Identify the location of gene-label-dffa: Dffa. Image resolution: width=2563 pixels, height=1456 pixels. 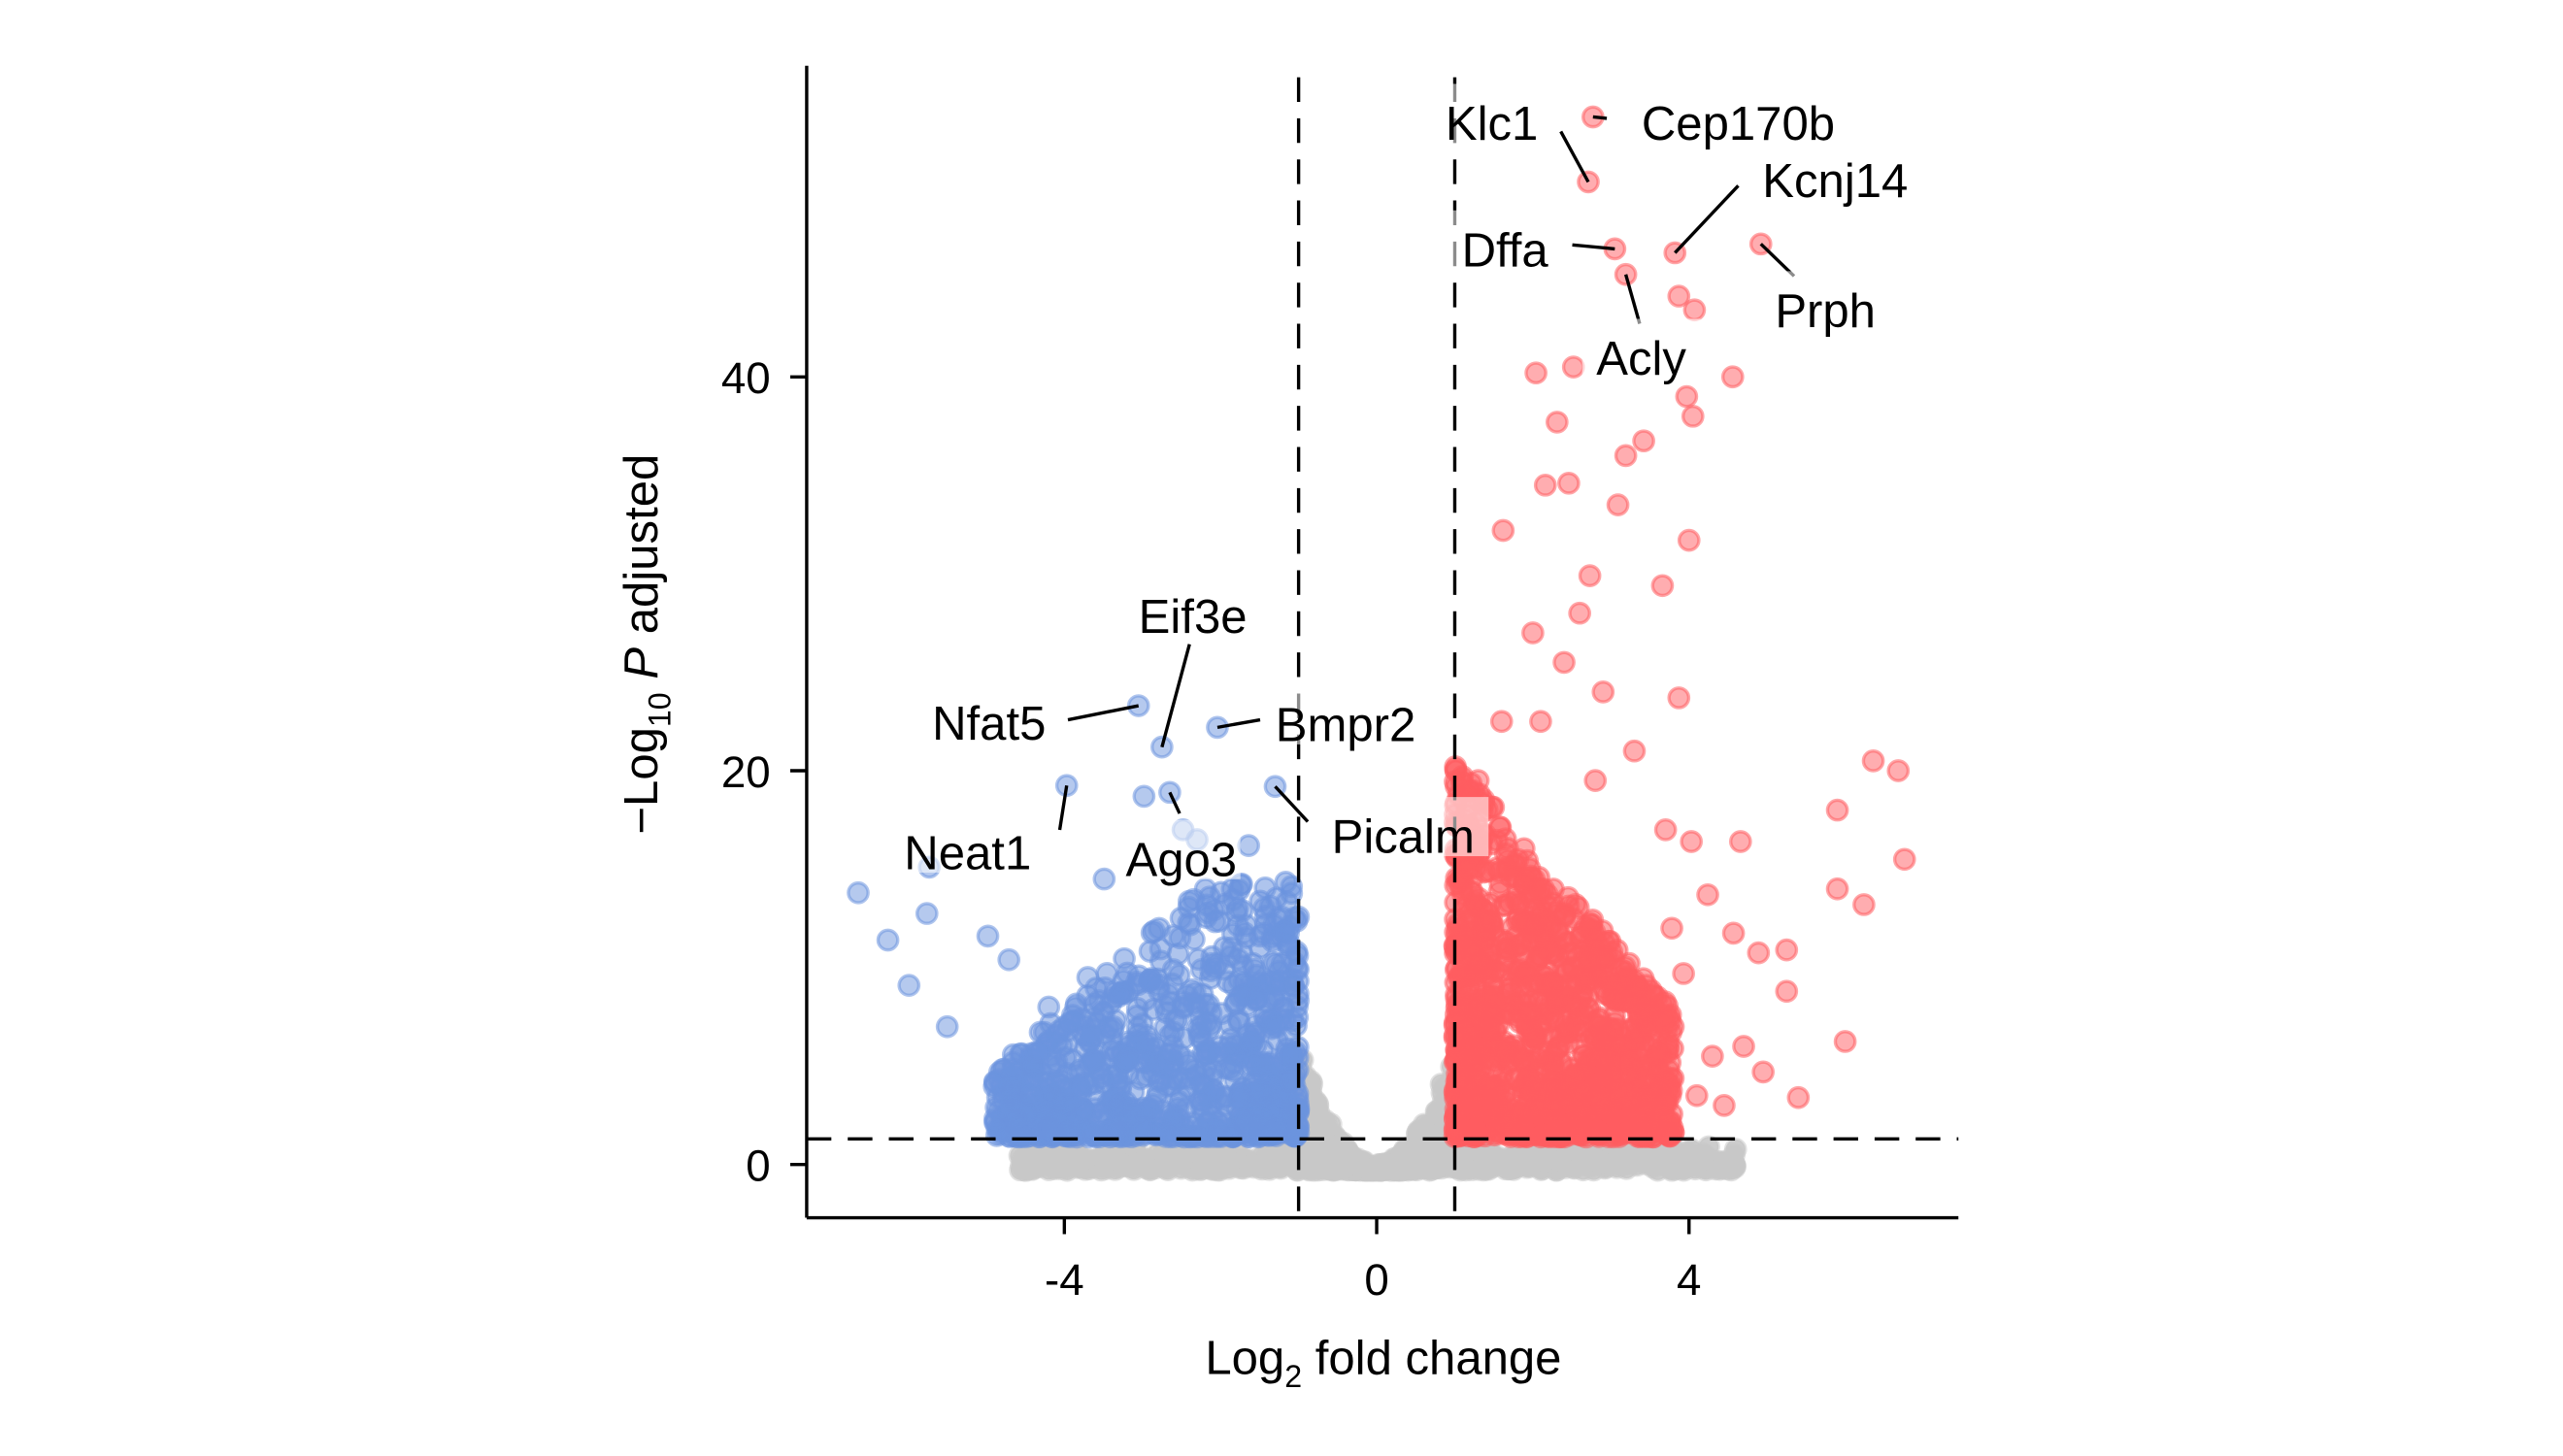
(1505, 250).